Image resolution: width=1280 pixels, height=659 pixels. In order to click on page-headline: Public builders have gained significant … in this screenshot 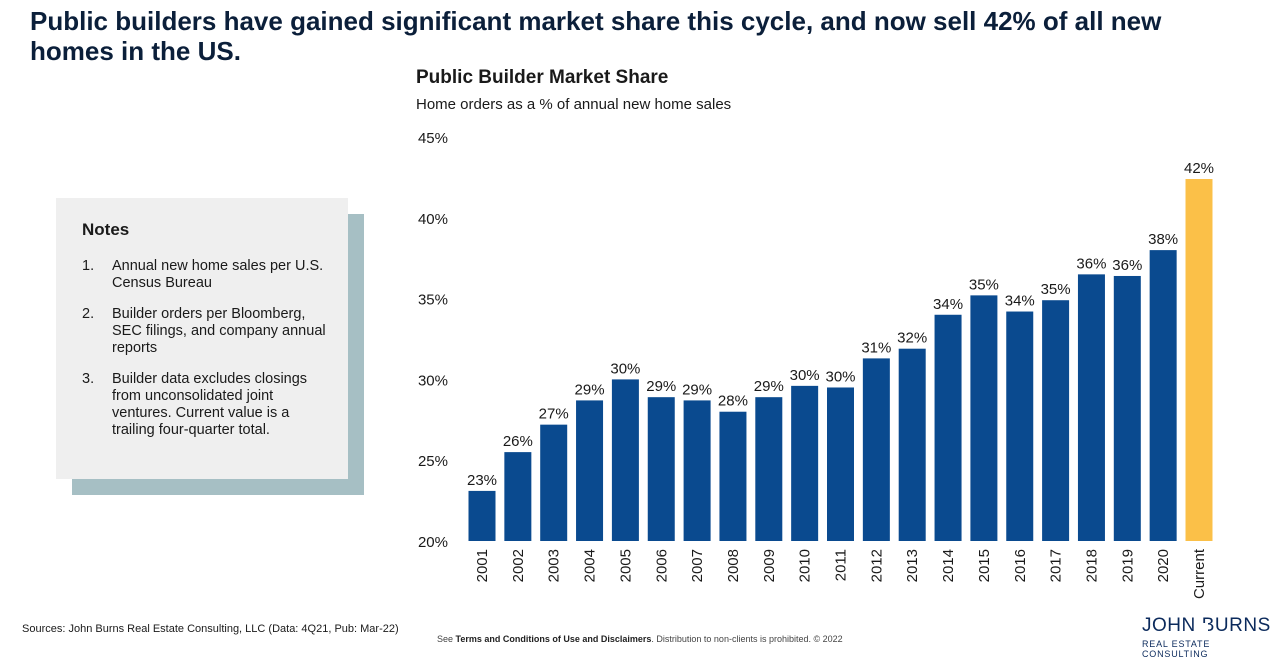, I will do `click(596, 36)`.